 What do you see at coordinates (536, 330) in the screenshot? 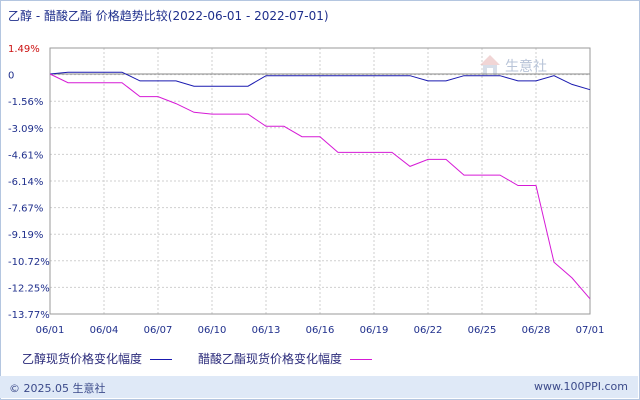
I see `x-tick-label: 06/28` at bounding box center [536, 330].